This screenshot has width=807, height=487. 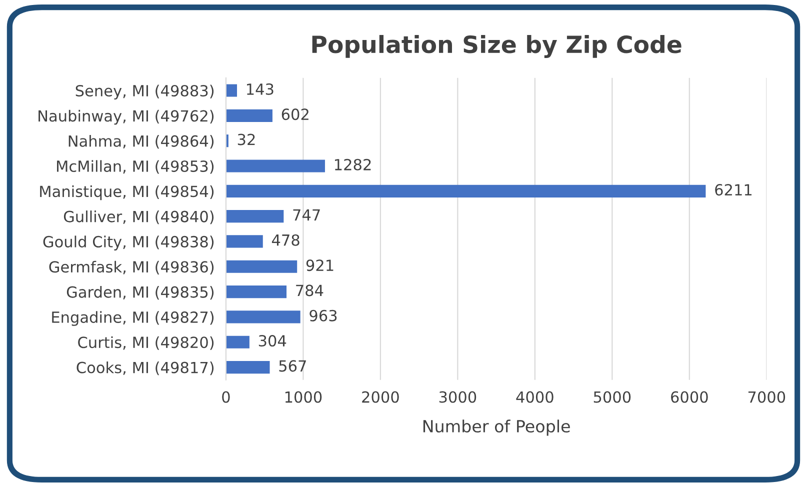 I want to click on y-tick-label: Garden, MI (49835), so click(x=140, y=293).